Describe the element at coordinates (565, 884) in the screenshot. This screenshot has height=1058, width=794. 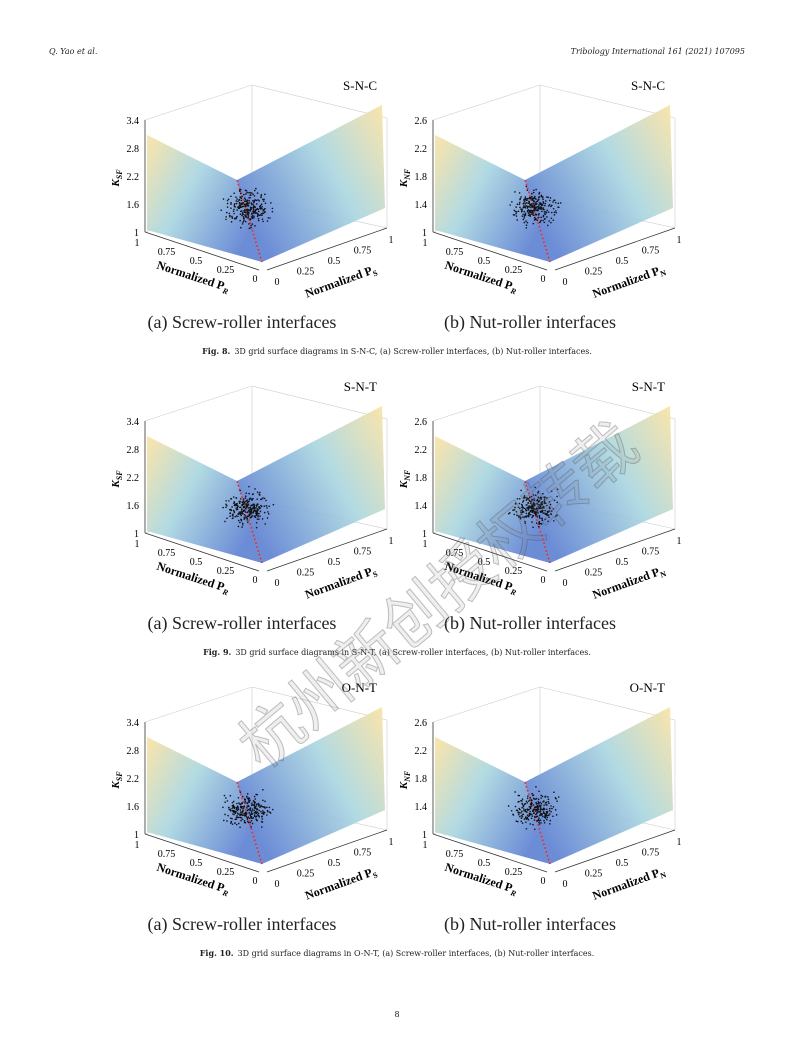
I see `y-tick-label: 0` at that location.